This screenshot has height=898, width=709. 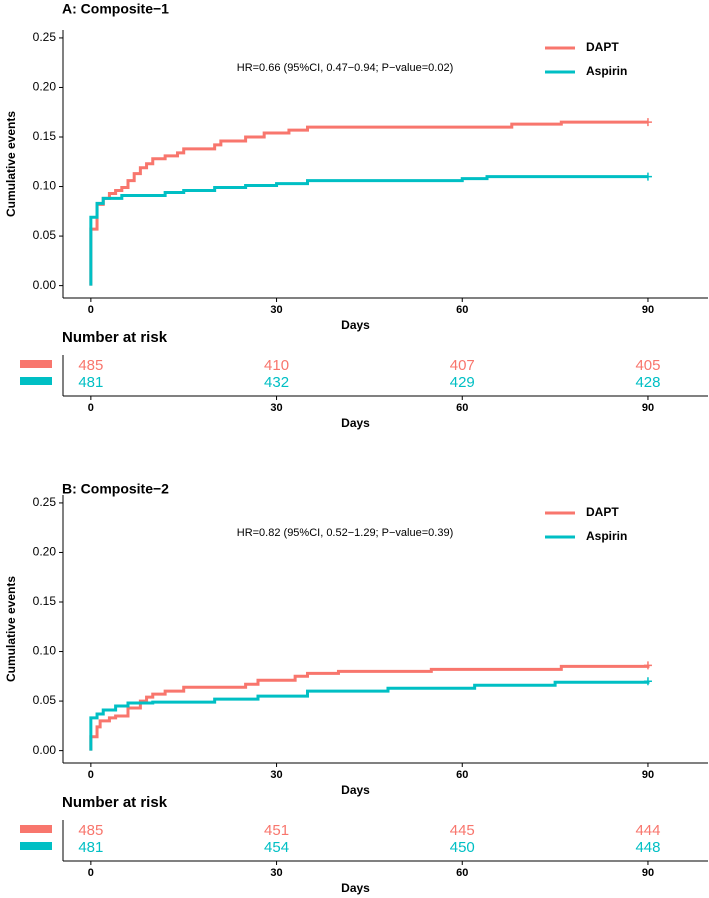 I want to click on risk-count: 429, so click(x=462, y=382).